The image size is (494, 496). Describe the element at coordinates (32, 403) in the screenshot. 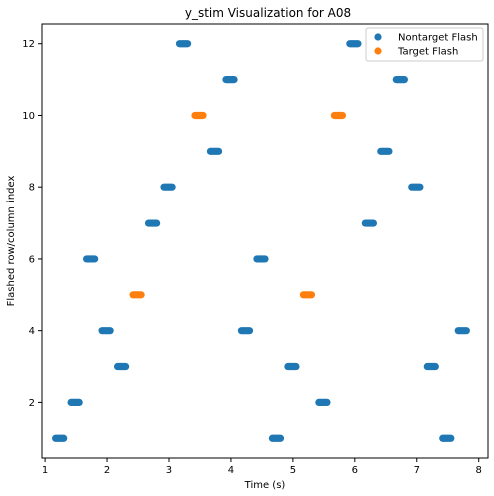

I see `y-tick-label: 2` at that location.